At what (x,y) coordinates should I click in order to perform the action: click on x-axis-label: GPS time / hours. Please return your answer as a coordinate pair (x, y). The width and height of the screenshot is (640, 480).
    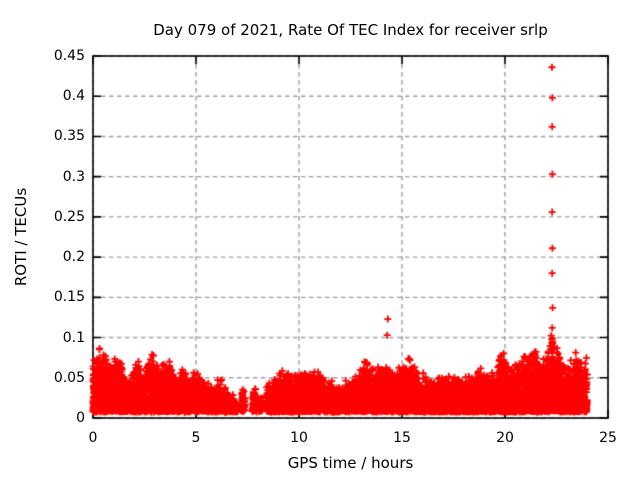
    Looking at the image, I should click on (350, 463).